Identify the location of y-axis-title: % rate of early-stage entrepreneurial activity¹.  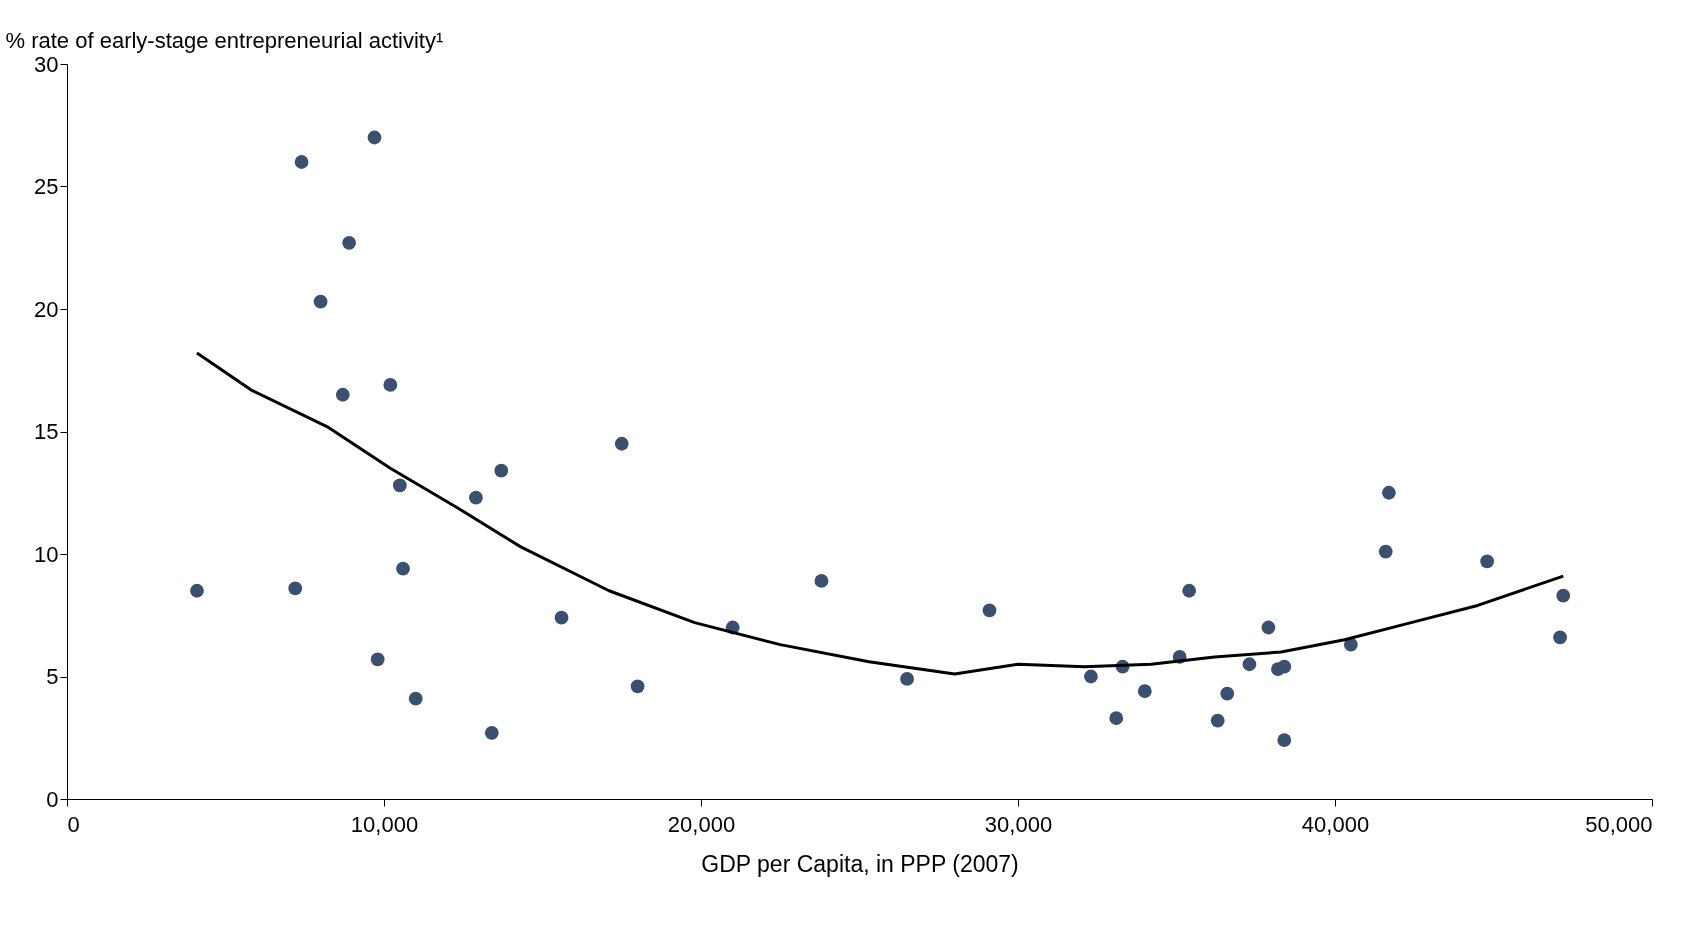
(224, 40).